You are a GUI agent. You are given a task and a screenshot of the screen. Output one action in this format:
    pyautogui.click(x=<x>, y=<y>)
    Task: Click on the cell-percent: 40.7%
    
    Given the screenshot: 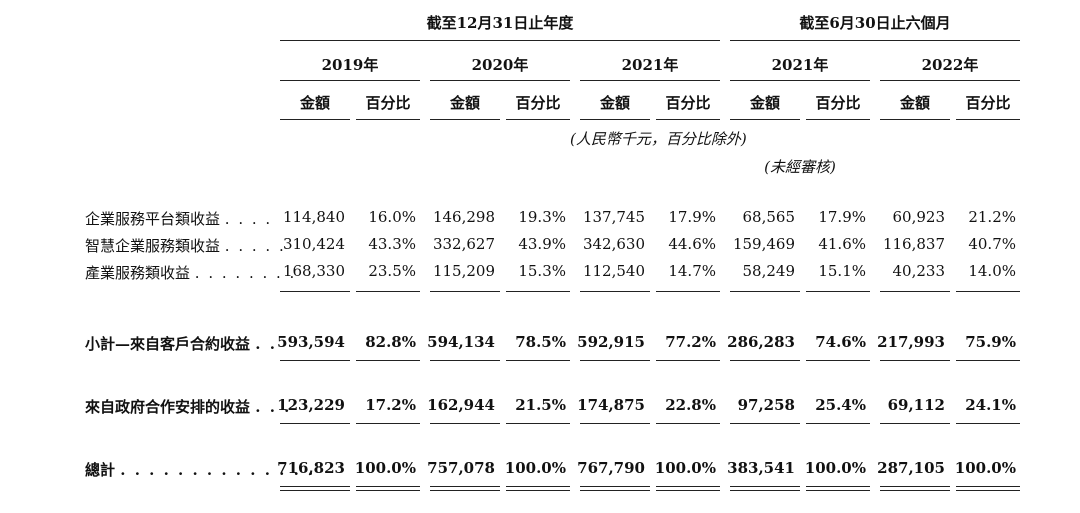 What is the action you would take?
    pyautogui.click(x=992, y=244)
    